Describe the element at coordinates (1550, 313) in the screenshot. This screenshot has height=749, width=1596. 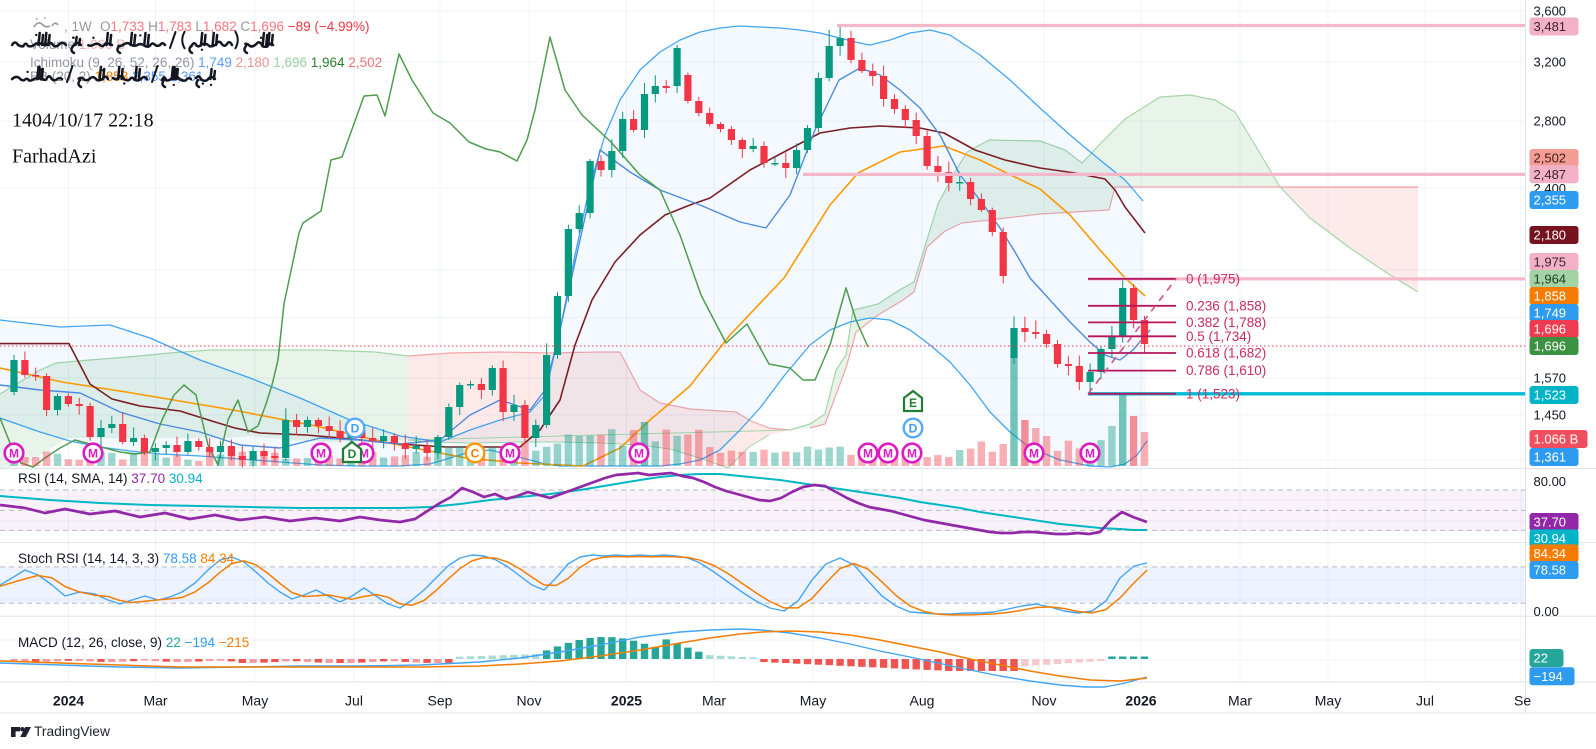
I see `svg-text: 1,749` at that location.